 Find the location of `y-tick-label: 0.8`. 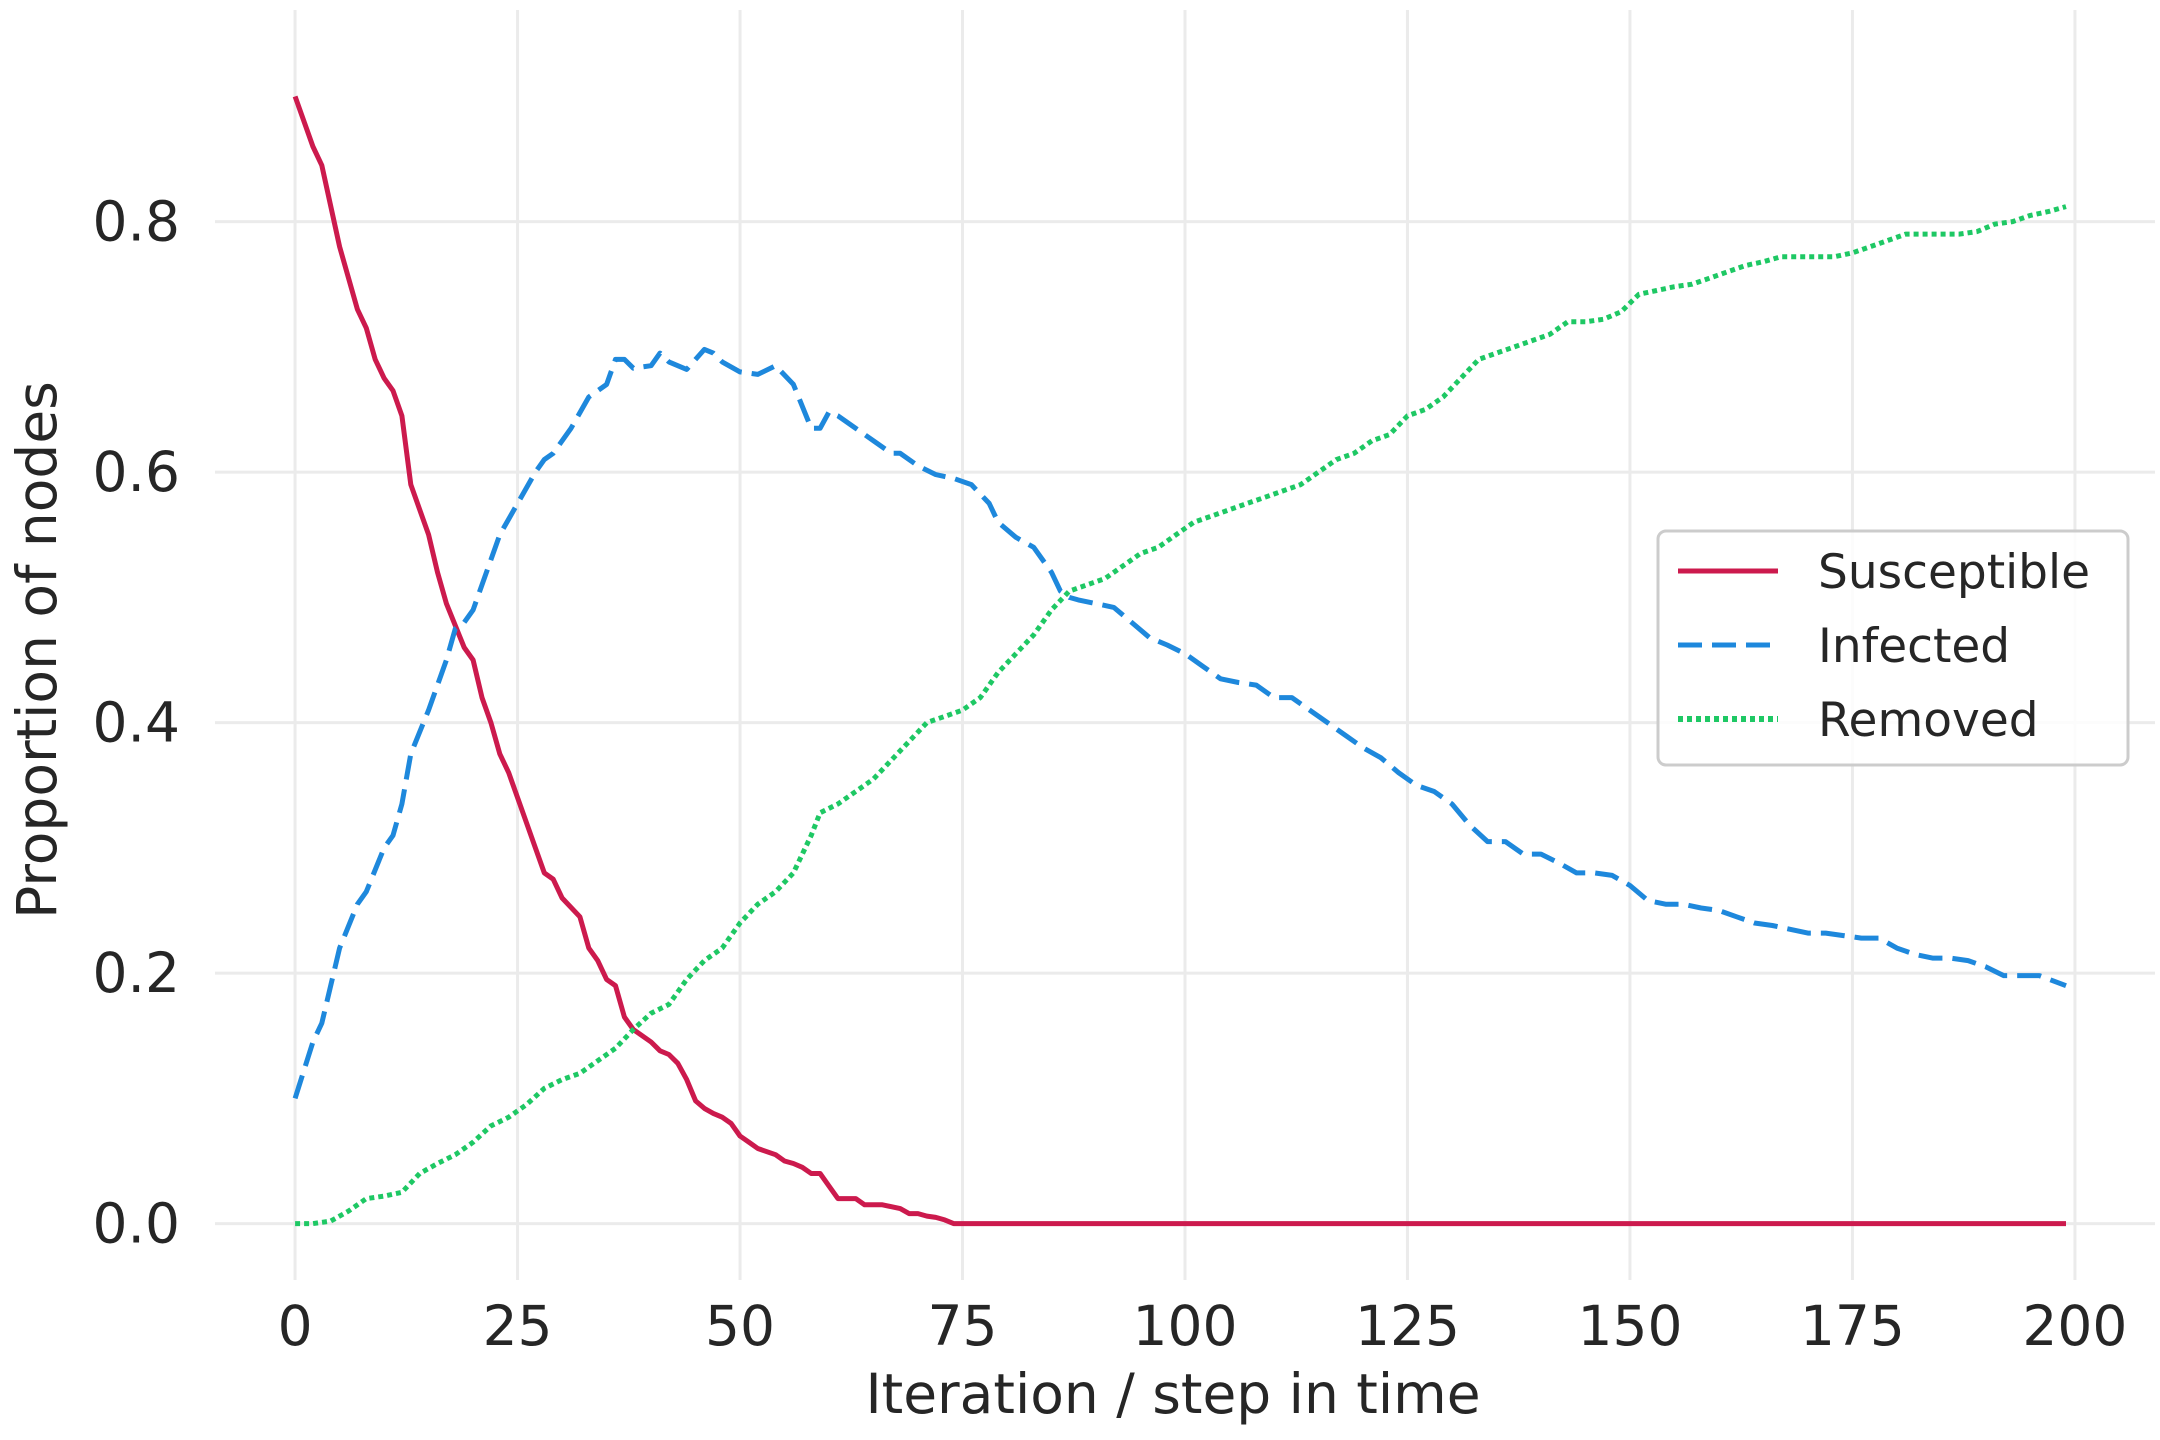

y-tick-label: 0.8 is located at coordinates (136, 222).